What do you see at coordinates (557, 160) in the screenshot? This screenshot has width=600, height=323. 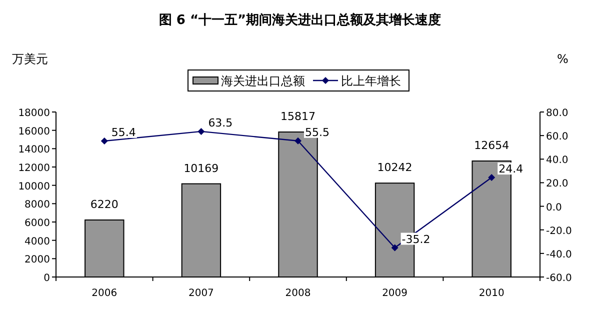 I see `y2-tick-label: 40.0` at bounding box center [557, 160].